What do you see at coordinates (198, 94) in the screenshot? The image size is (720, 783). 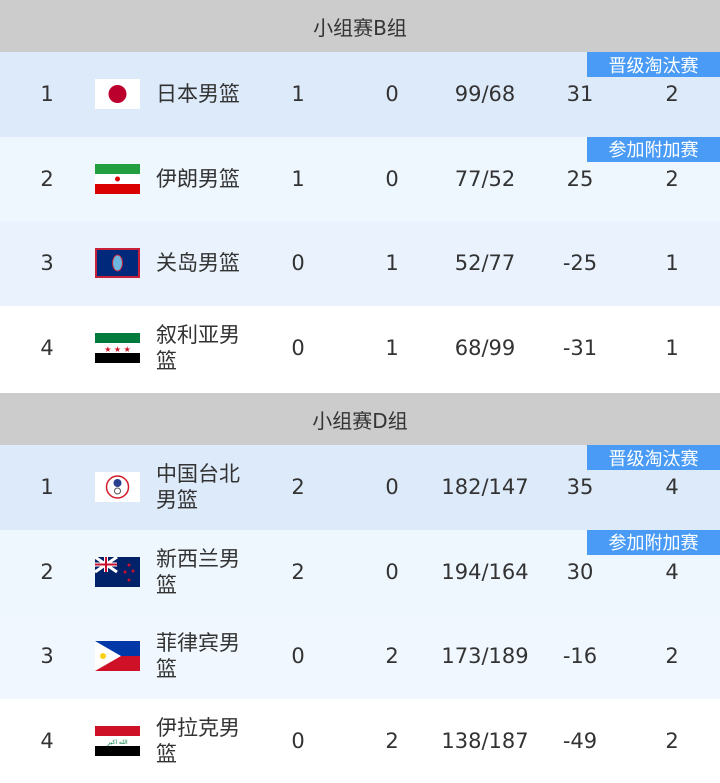 I see `team-name: 日本男篮` at bounding box center [198, 94].